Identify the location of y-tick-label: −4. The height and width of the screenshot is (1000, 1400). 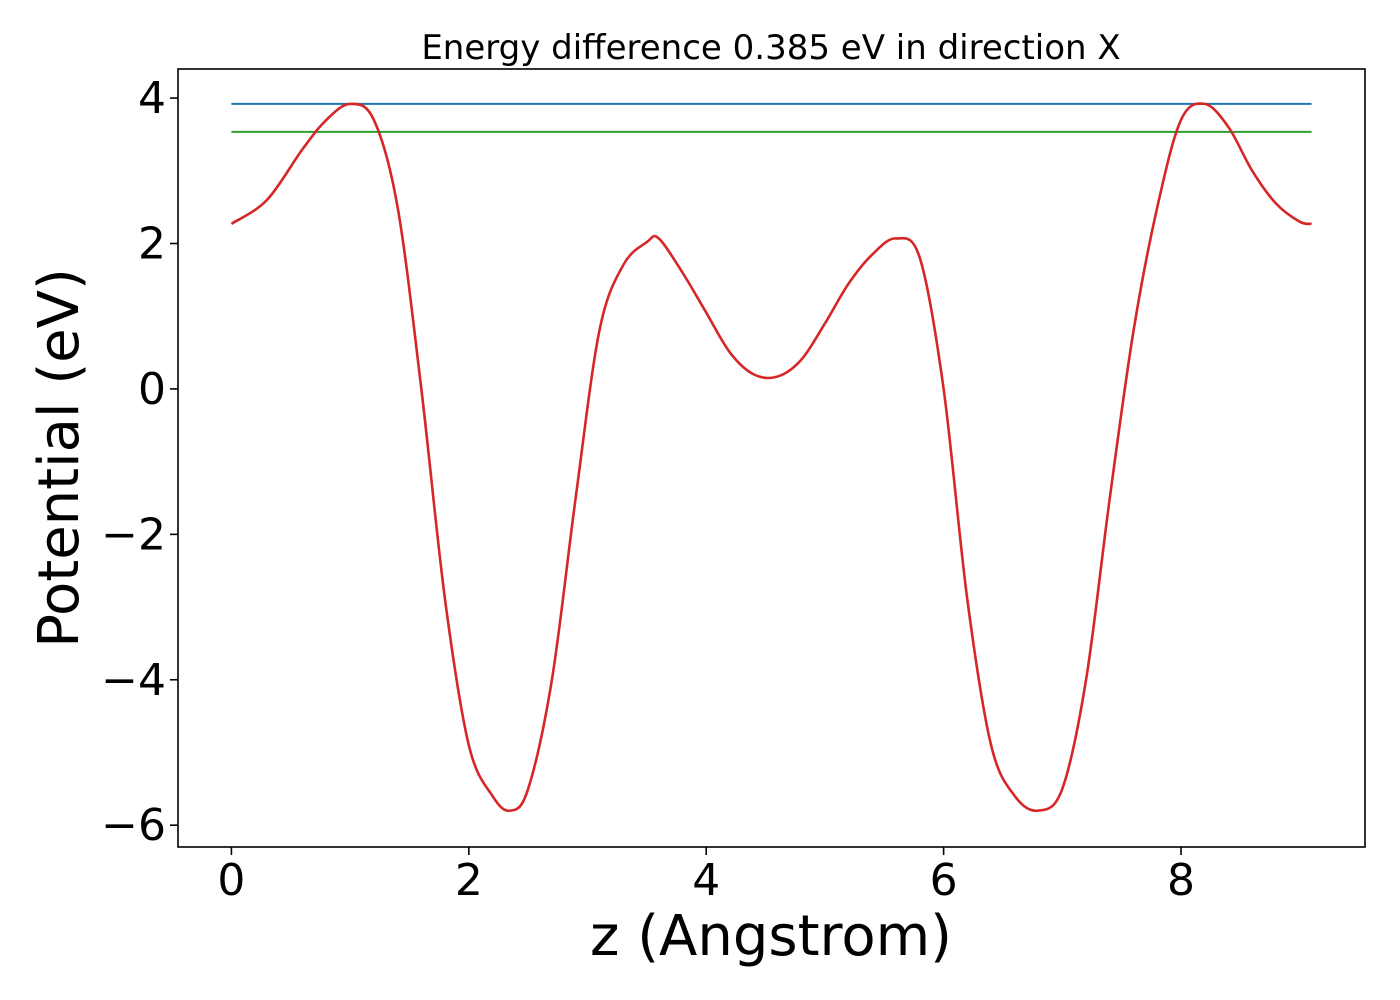
(133, 680).